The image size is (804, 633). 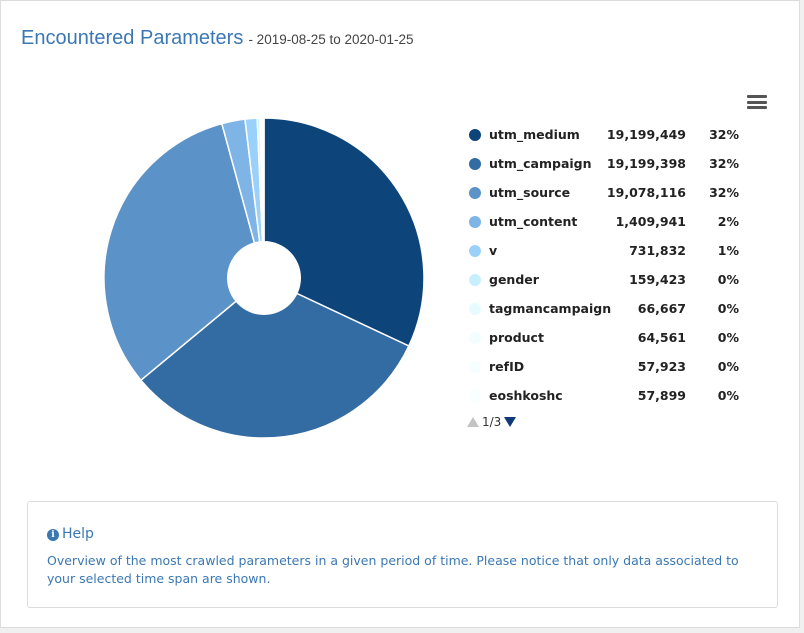 What do you see at coordinates (661, 337) in the screenshot?
I see `legend-value: 64,561` at bounding box center [661, 337].